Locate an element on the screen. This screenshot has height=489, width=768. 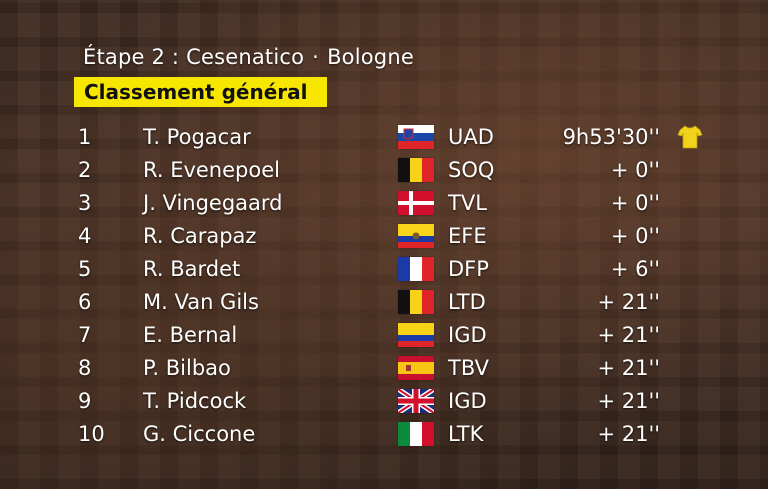
team-code: DFP is located at coordinates (468, 269).